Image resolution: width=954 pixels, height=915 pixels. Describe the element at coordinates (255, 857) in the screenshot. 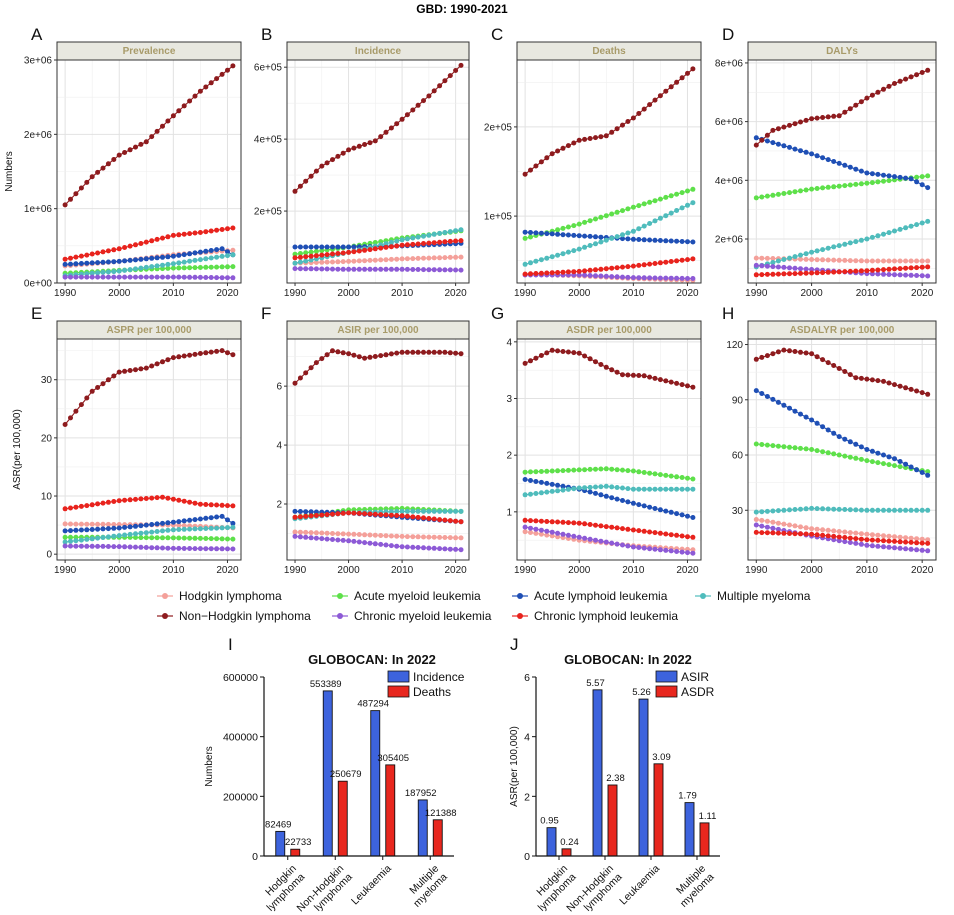

I see `y-tick-label: 0` at that location.